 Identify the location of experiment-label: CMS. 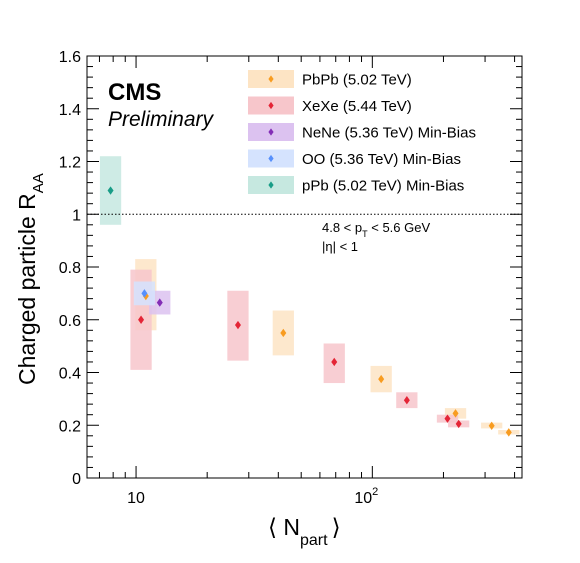
(134, 92).